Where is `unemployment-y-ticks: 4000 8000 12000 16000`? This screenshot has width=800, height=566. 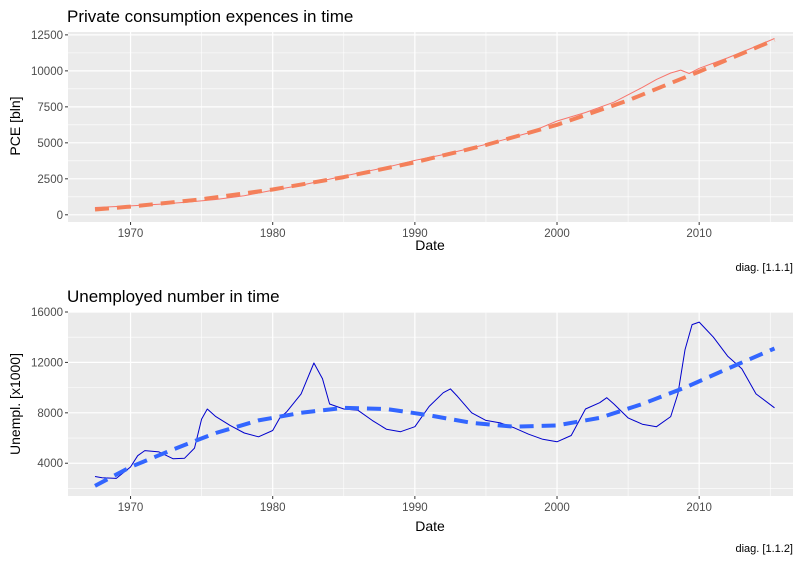
unemployment-y-ticks: 4000 8000 12000 16000 is located at coordinates (49, 388).